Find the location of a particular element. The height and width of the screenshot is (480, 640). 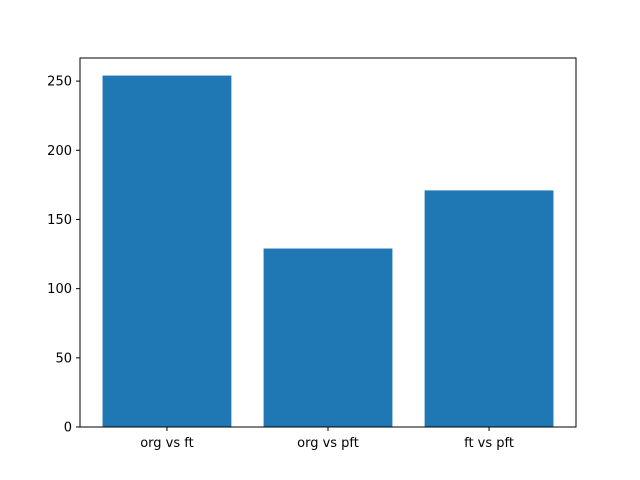

y-tick-label: 50 is located at coordinates (63, 358).